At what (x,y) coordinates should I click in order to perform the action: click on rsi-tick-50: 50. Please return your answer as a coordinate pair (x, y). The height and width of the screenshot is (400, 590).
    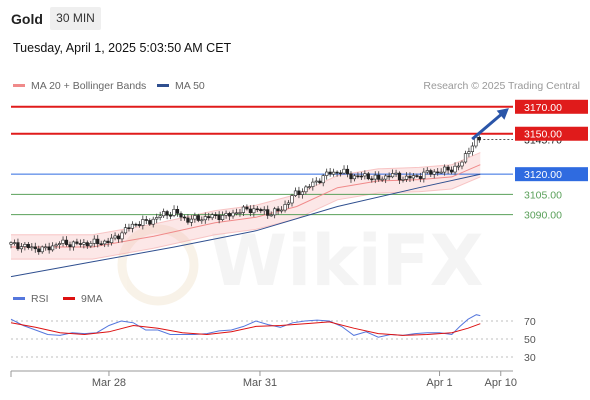
    Looking at the image, I should click on (530, 340).